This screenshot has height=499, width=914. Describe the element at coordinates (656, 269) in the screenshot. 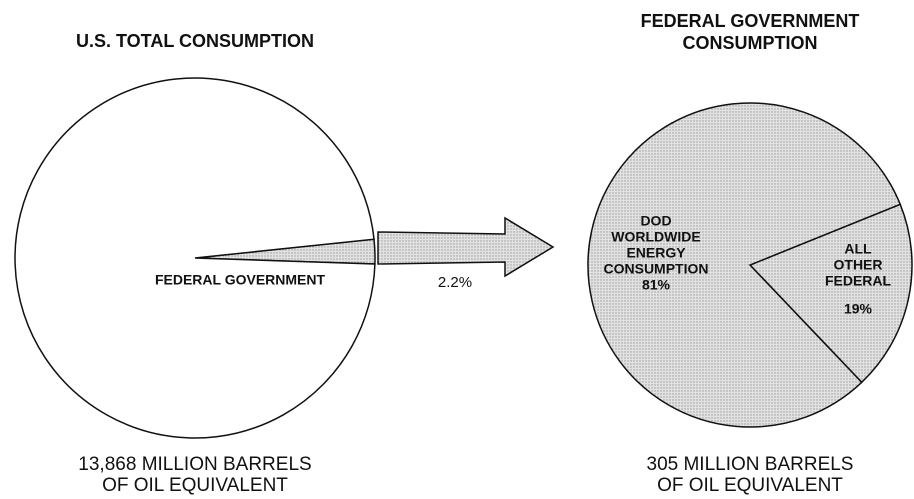

I see `slice-label: CONSUMPTION` at that location.